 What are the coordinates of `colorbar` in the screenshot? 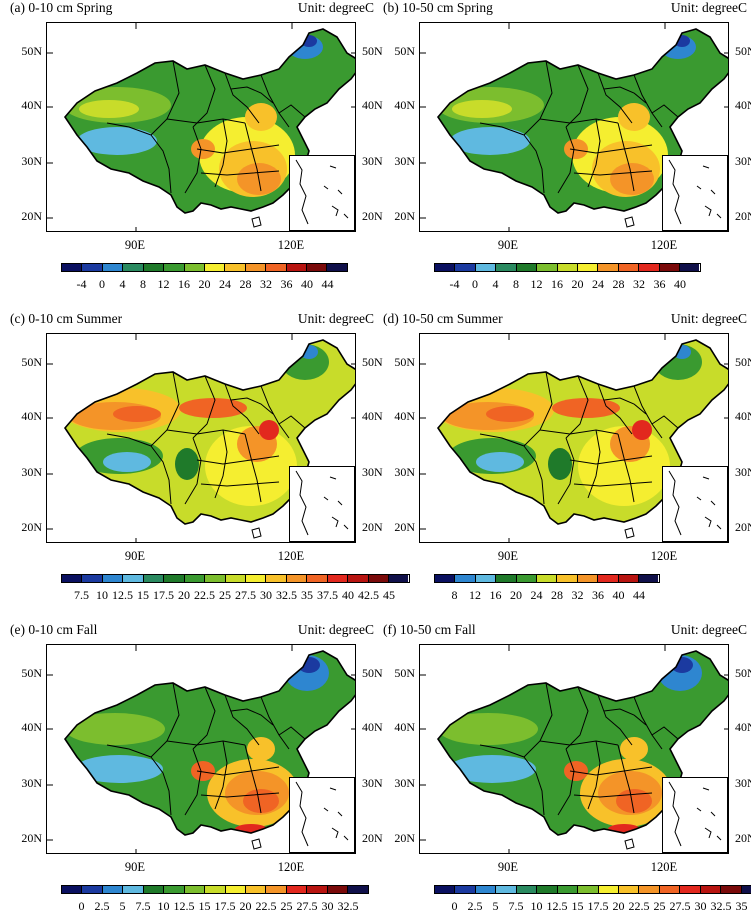 It's located at (567, 267).